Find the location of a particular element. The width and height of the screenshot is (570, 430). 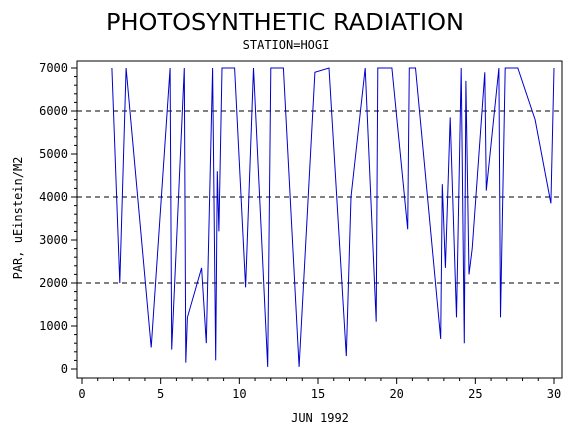

x-tick-label: 25 is located at coordinates (475, 394).